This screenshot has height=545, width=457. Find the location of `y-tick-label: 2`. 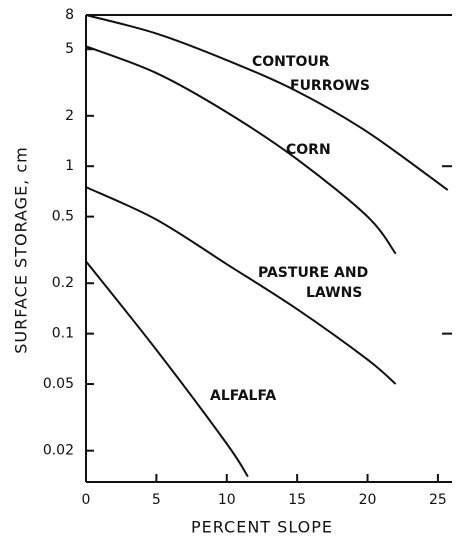

y-tick-label: 2 is located at coordinates (69, 116).